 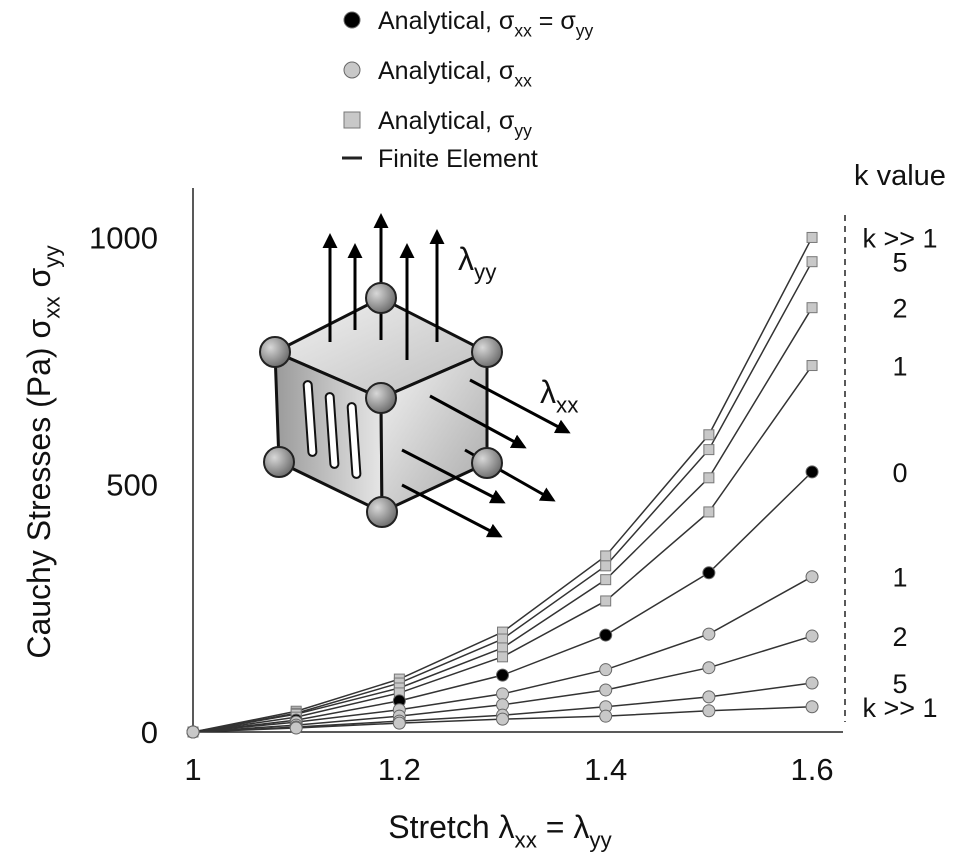 I want to click on x-tick-label: 1.6, so click(x=811, y=769).